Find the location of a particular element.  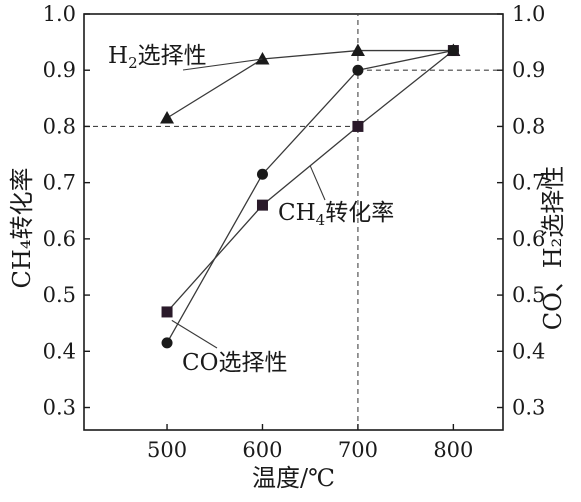

y-left-tick-label-1: 0.4 is located at coordinates (59, 351).